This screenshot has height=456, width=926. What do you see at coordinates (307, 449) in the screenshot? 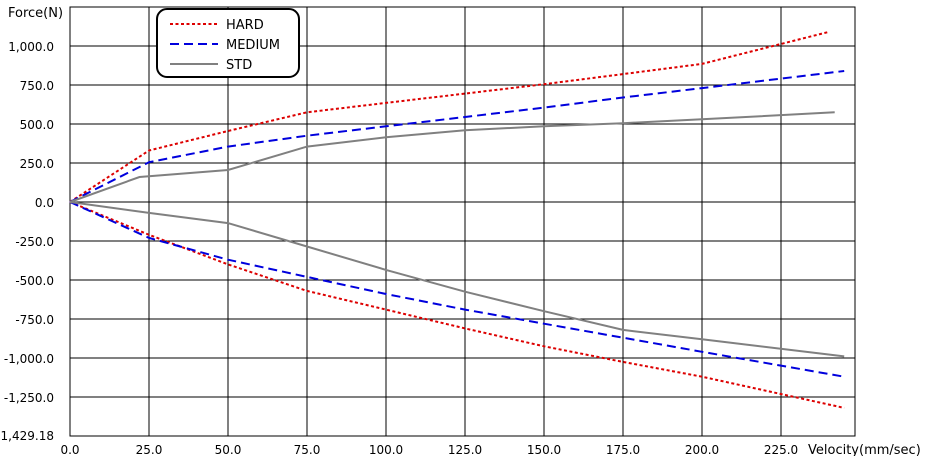
I see `x-tick-label: 75.0` at bounding box center [307, 449].